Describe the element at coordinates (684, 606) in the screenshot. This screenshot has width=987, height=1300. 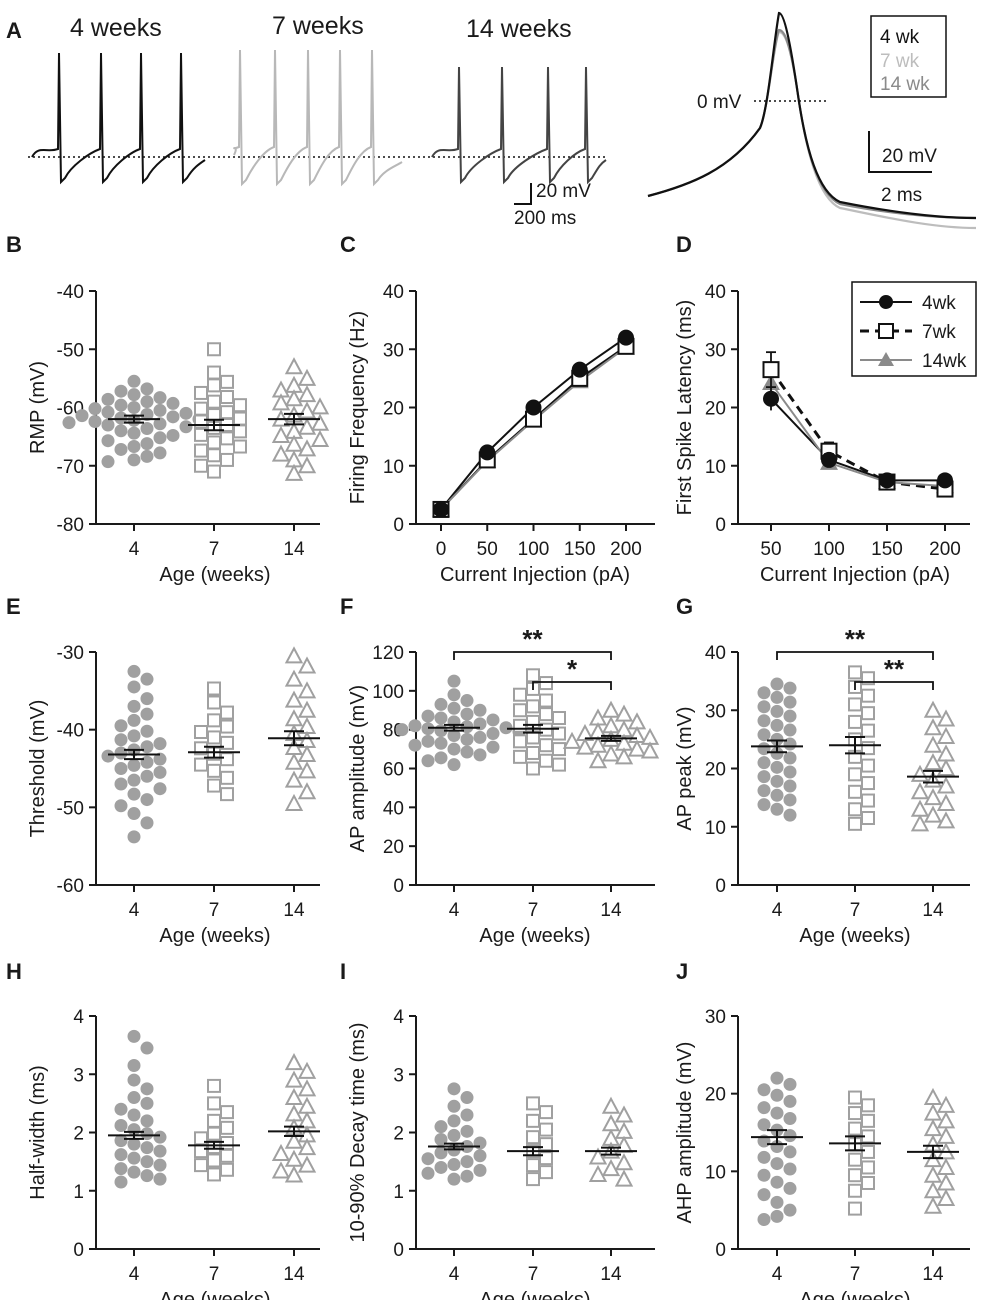
I see `panel-label-g: G` at that location.